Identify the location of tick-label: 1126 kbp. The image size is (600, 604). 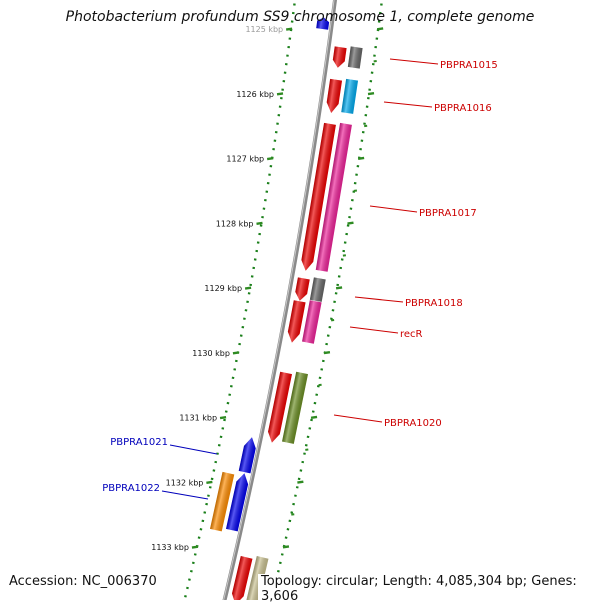
(255, 94).